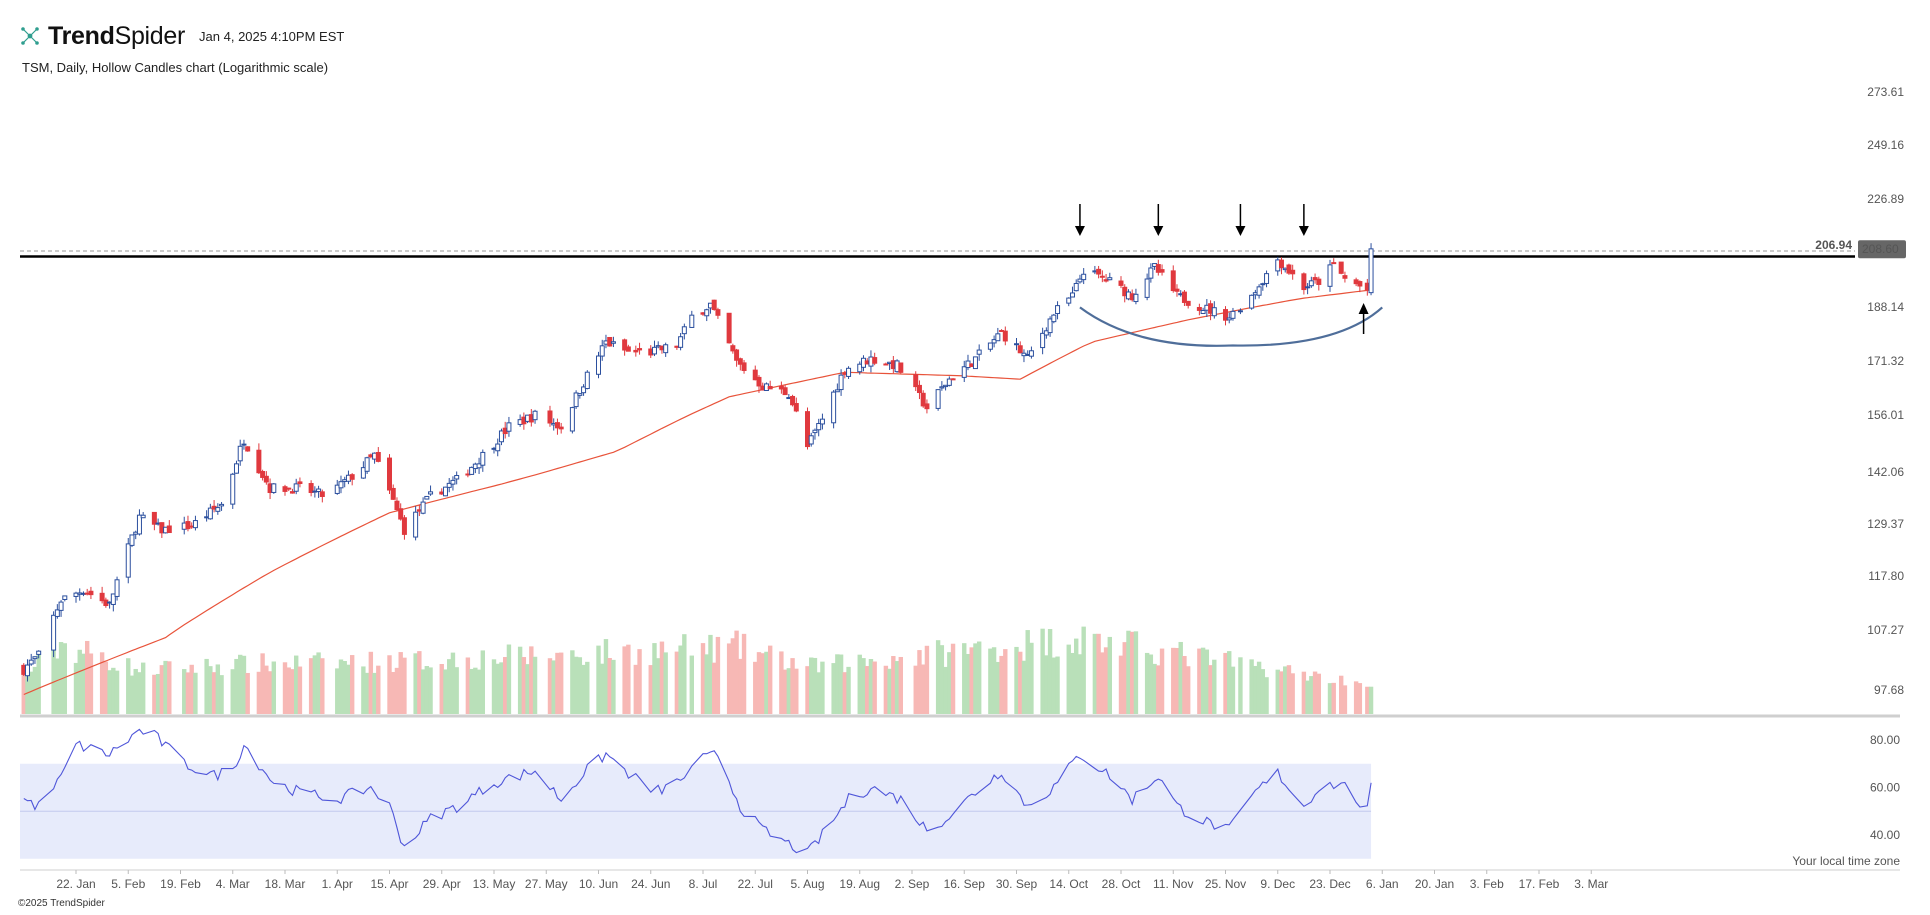 The height and width of the screenshot is (915, 1930). Describe the element at coordinates (1017, 884) in the screenshot. I see `time-tick-label: 30. Sep` at that location.